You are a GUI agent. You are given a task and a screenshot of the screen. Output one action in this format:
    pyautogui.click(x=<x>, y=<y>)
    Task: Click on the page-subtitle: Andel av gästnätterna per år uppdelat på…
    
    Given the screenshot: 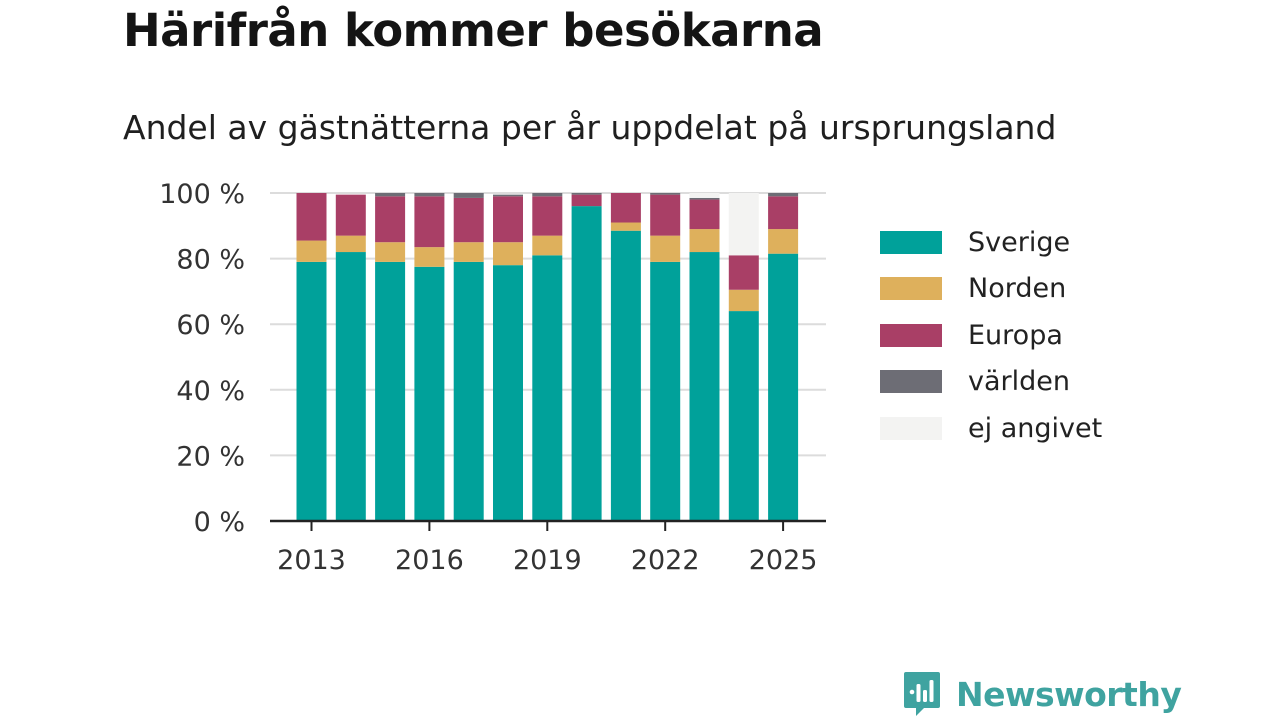 What is the action you would take?
    pyautogui.click(x=590, y=127)
    